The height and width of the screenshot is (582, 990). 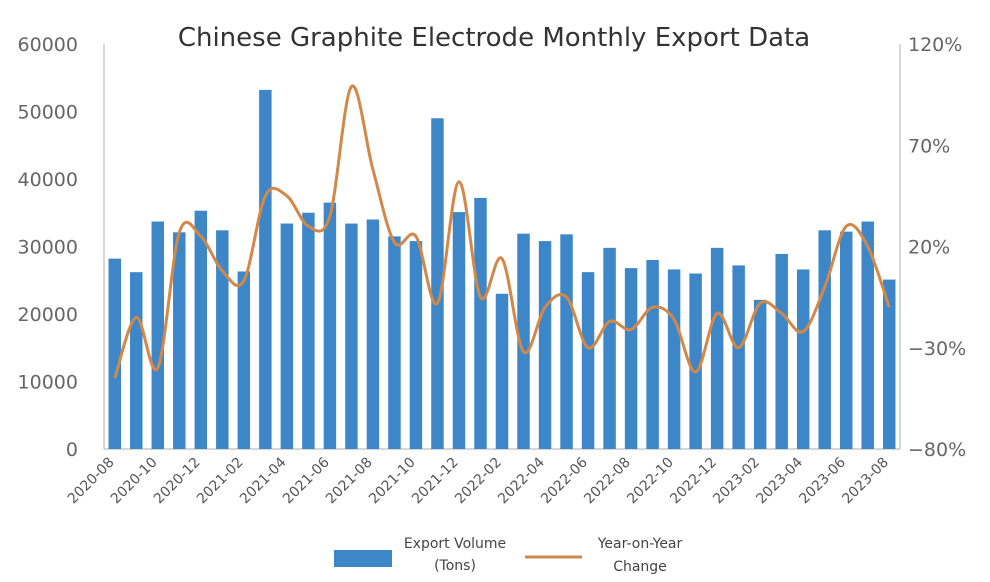 I want to click on x-tick-label: 2020-12, so click(x=177, y=481).